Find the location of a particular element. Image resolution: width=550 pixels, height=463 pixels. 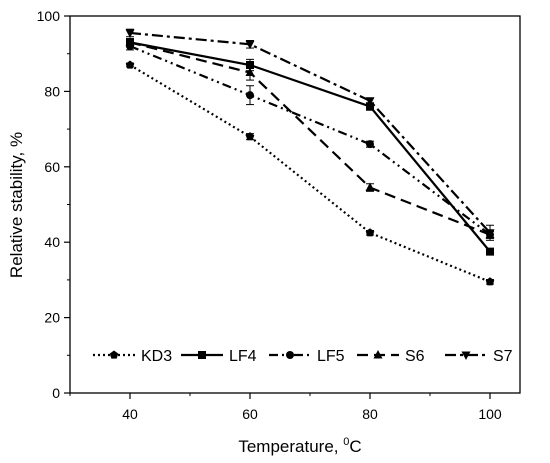

legend-label-lf4: LF4 is located at coordinates (243, 356).